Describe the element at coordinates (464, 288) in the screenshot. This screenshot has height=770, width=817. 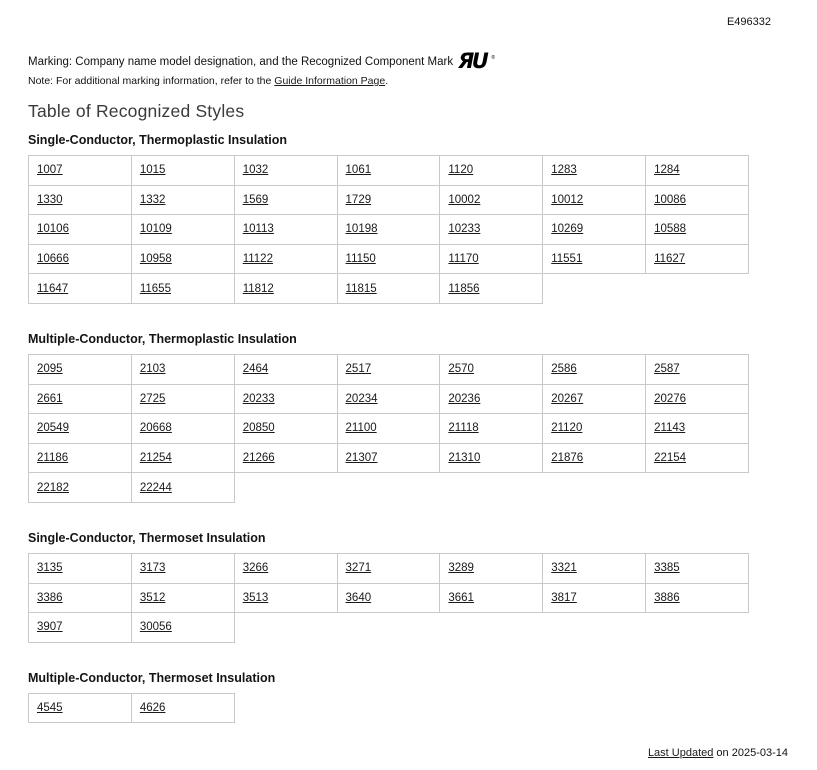
I see `style-number-link: 11856` at that location.